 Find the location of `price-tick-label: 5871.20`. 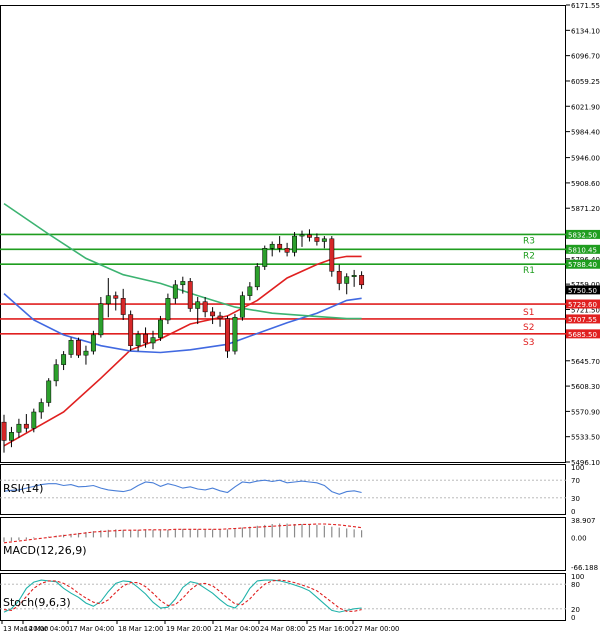

price-tick-label: 5871.20 is located at coordinates (585, 209).